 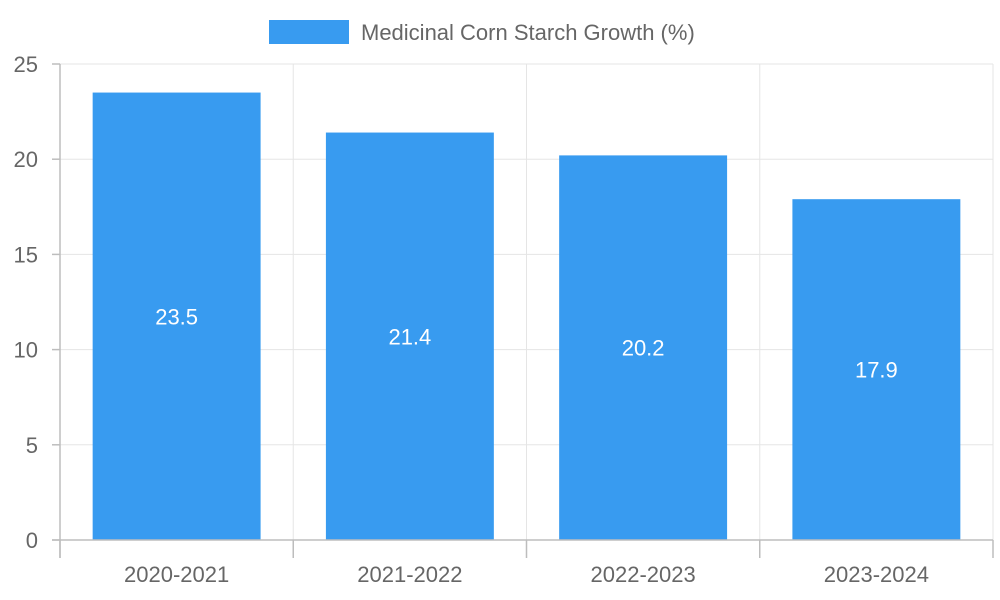 I want to click on y-tick-label: 20, so click(x=26, y=159).